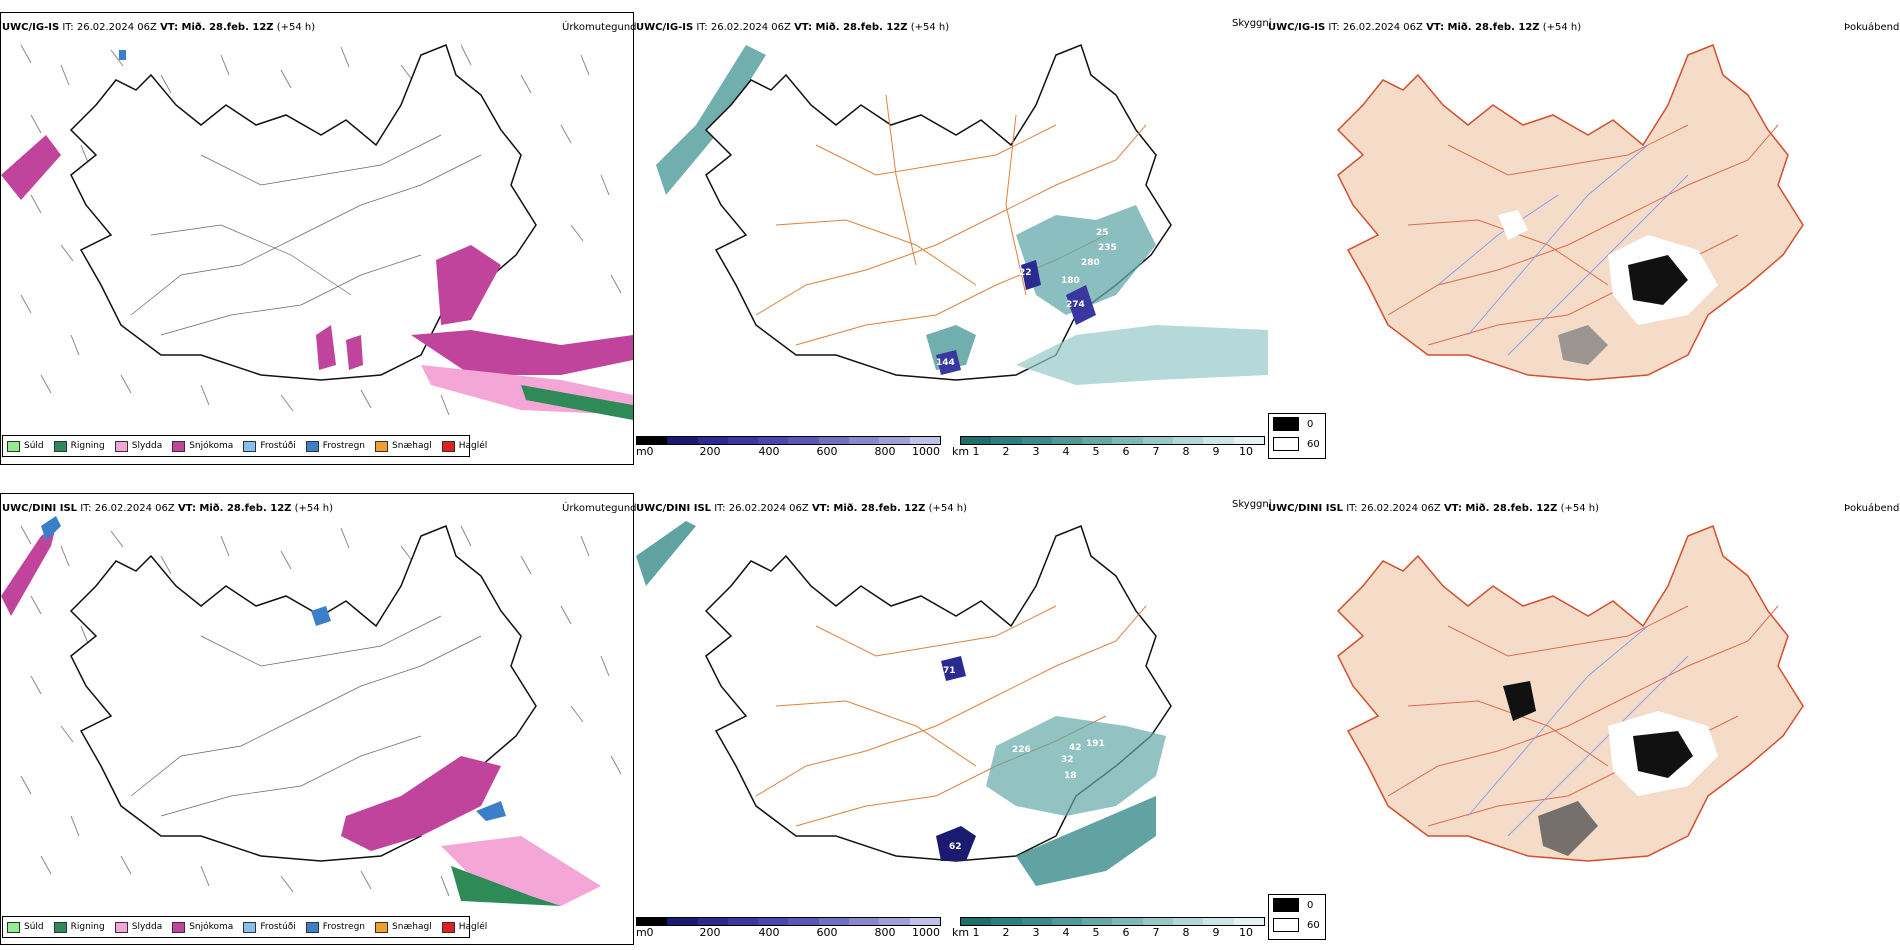 The height and width of the screenshot is (950, 1900). What do you see at coordinates (1075, 748) in the screenshot?
I see `visibility-label: 42` at bounding box center [1075, 748].